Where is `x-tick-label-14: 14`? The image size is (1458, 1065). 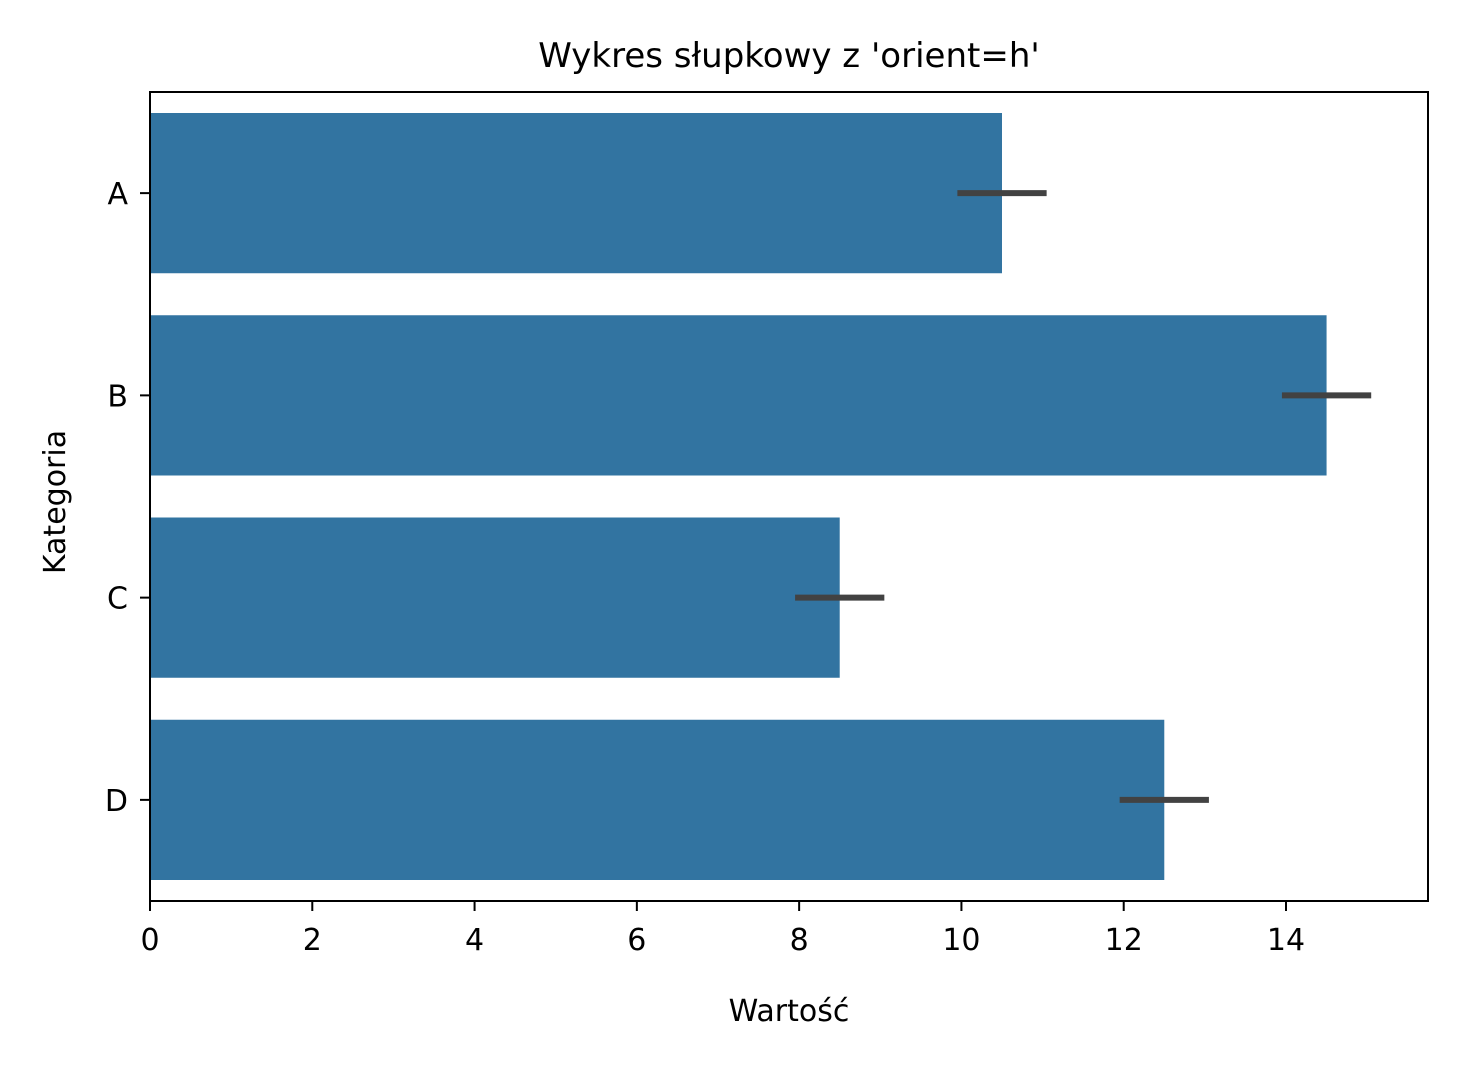 x-tick-label-14: 14 is located at coordinates (1286, 940).